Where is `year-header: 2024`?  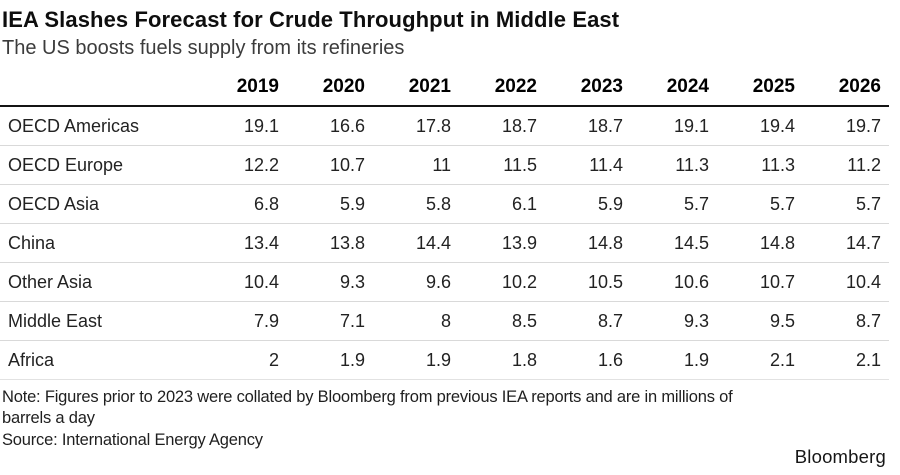
year-header: 2024 is located at coordinates (687, 86).